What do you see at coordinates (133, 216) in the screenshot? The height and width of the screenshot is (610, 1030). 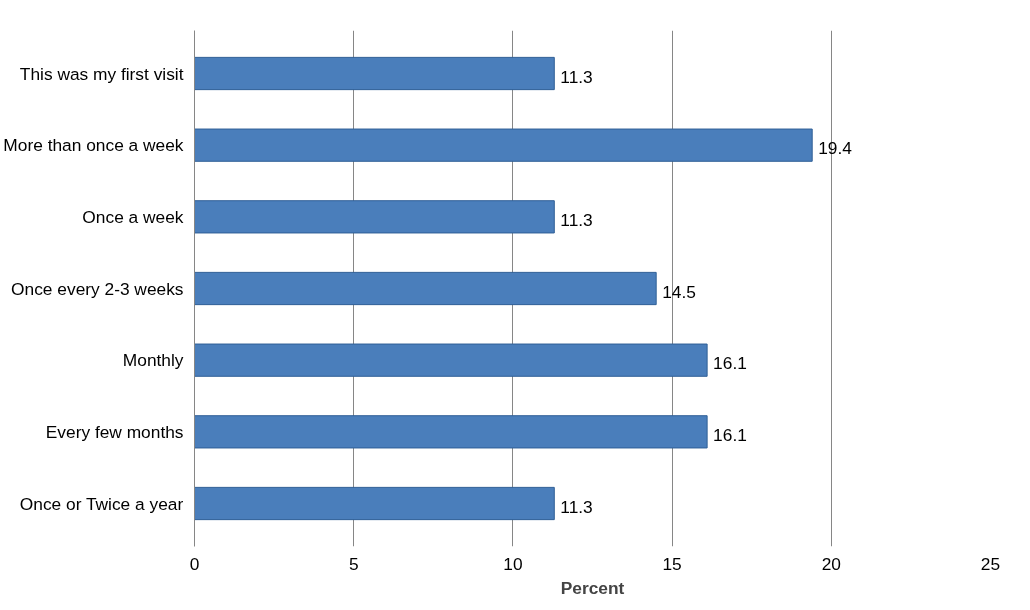 I see `y-tick-label: Once a week` at bounding box center [133, 216].